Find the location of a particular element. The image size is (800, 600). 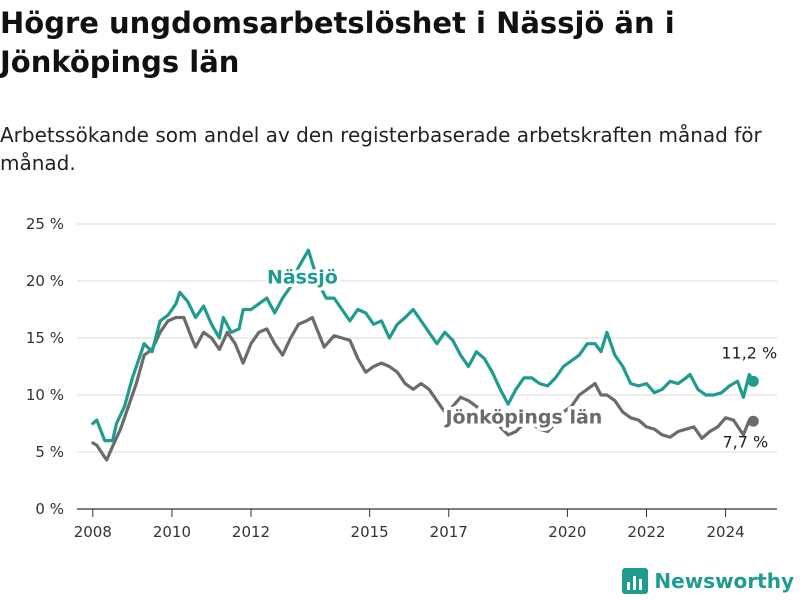

x-tick-label: 2008 is located at coordinates (93, 531).